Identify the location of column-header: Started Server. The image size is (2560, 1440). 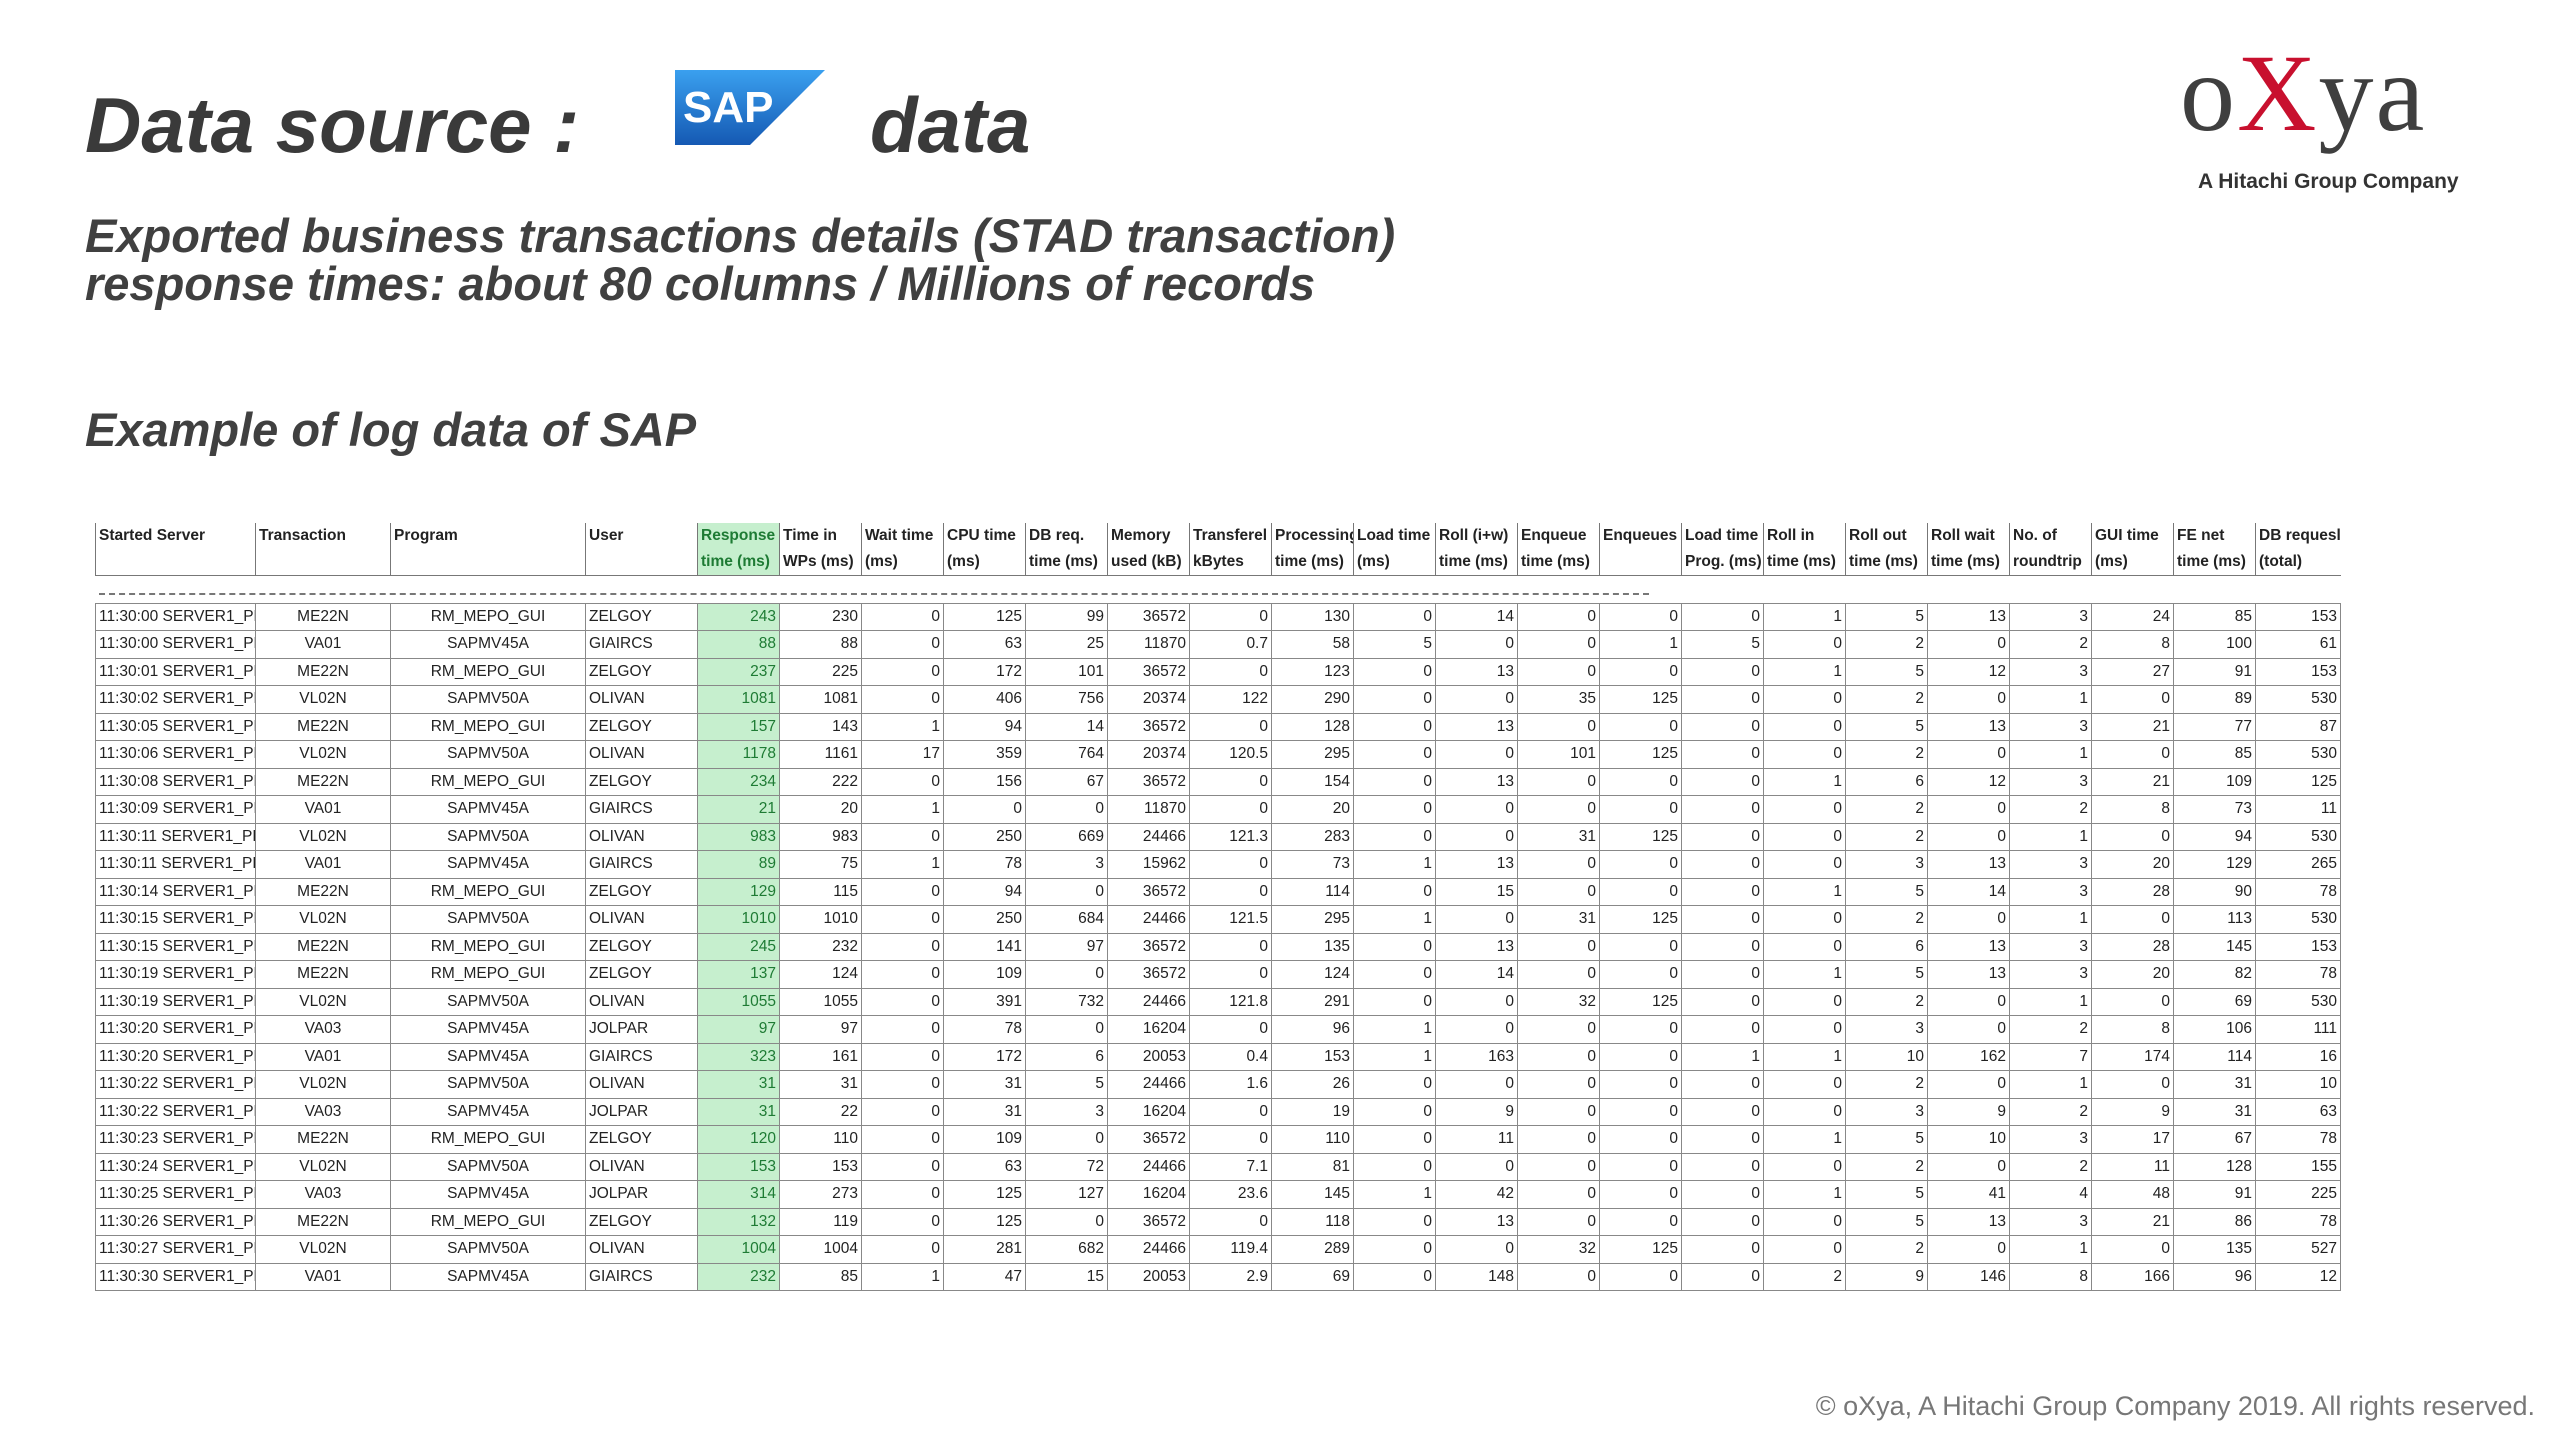
(175, 536).